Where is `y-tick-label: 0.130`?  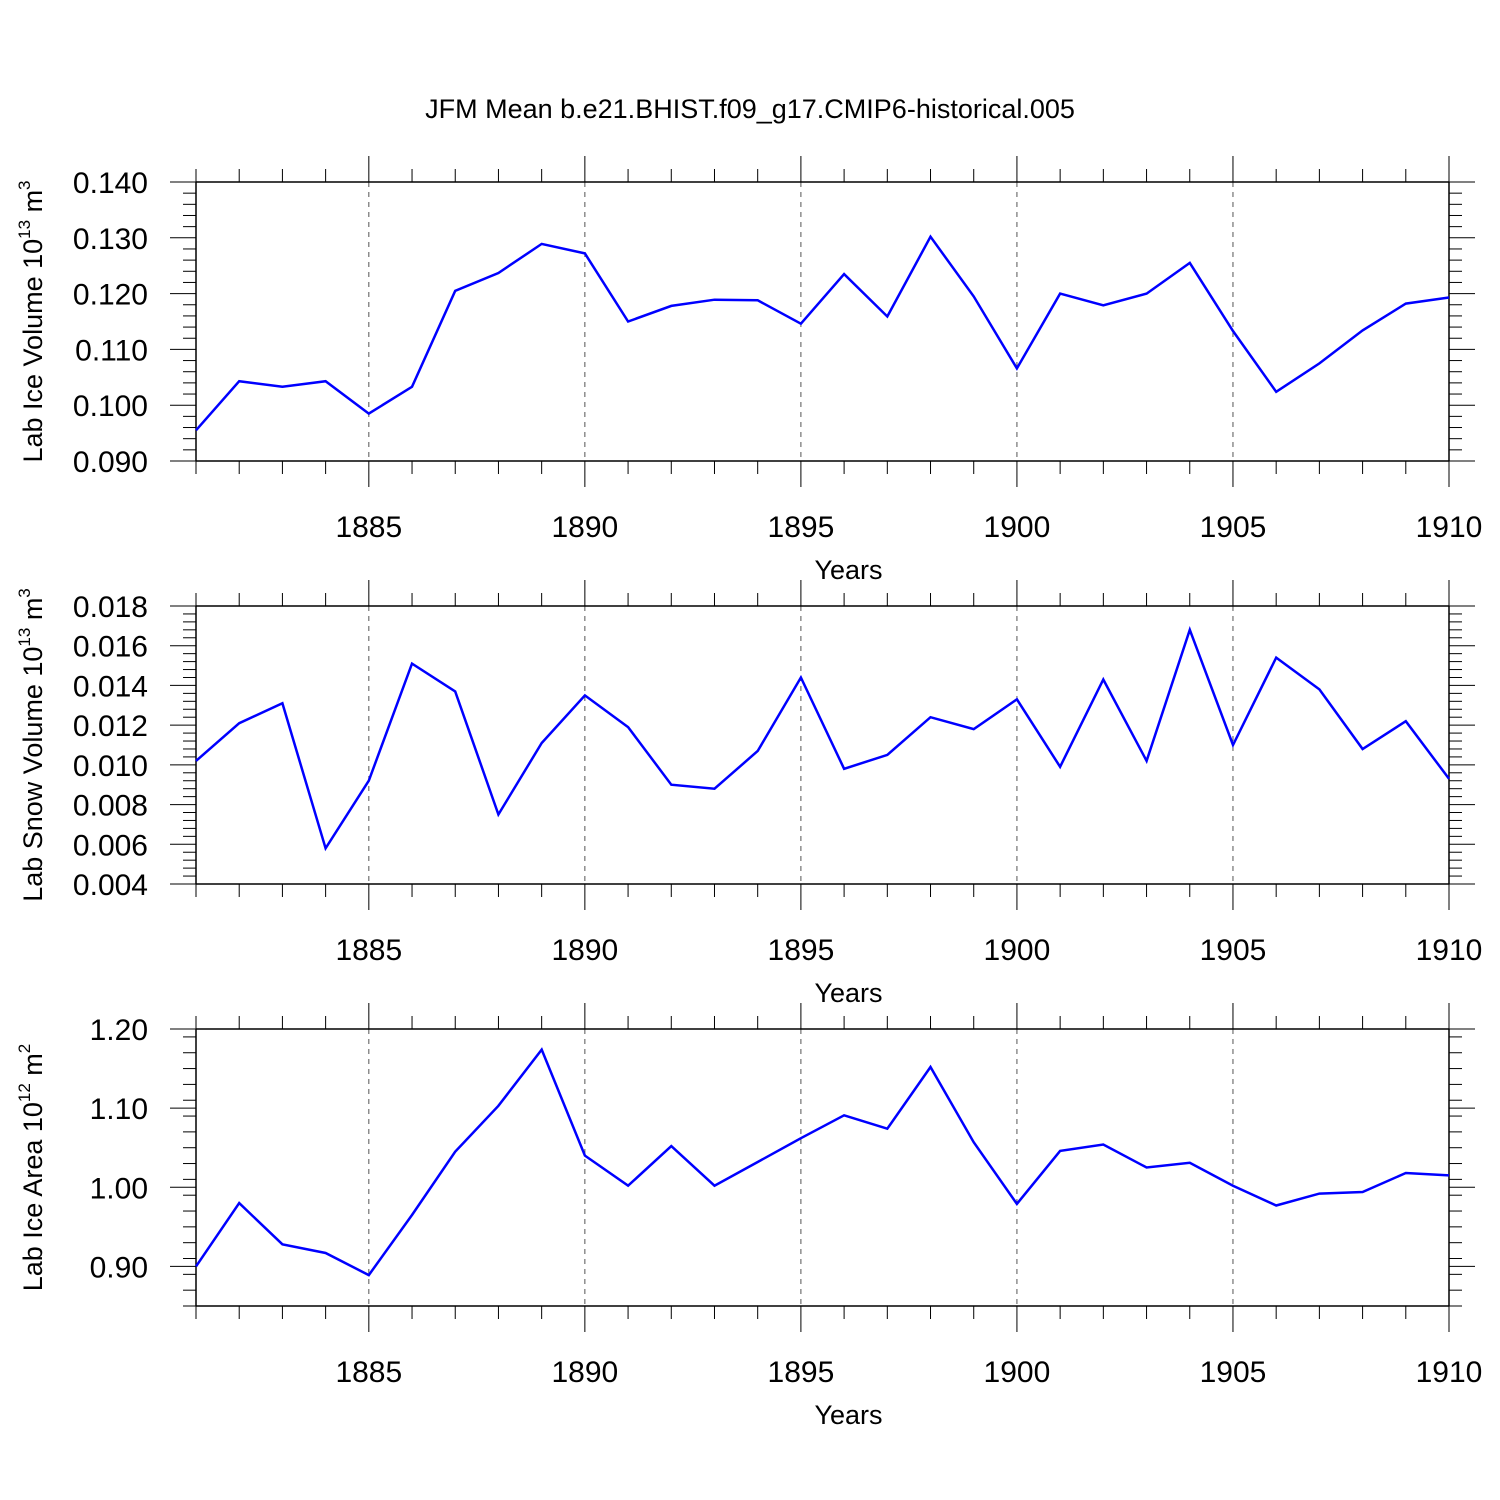 y-tick-label: 0.130 is located at coordinates (110, 239).